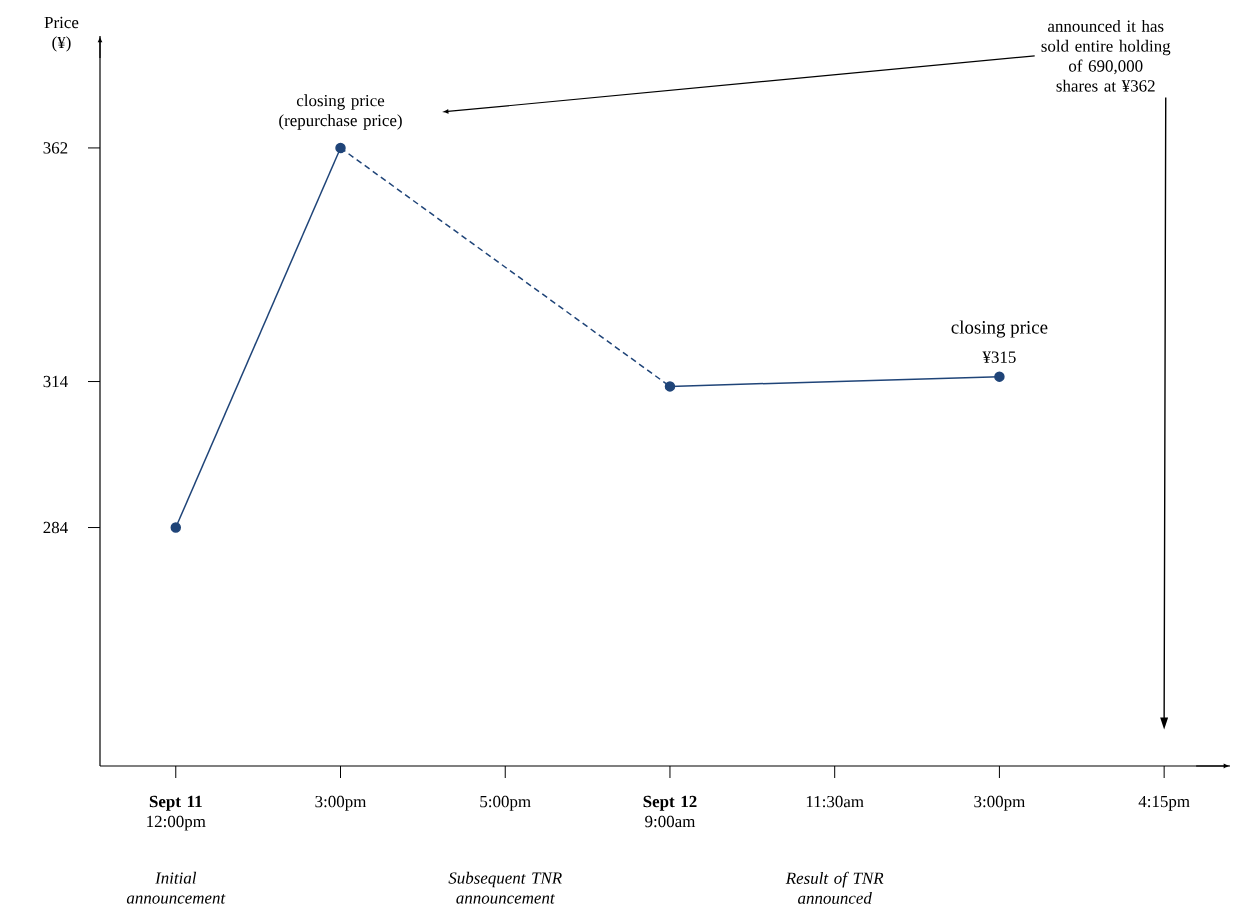 This screenshot has height=911, width=1234. Describe the element at coordinates (1164, 803) in the screenshot. I see `x-tick-label: 4:15pm` at that location.